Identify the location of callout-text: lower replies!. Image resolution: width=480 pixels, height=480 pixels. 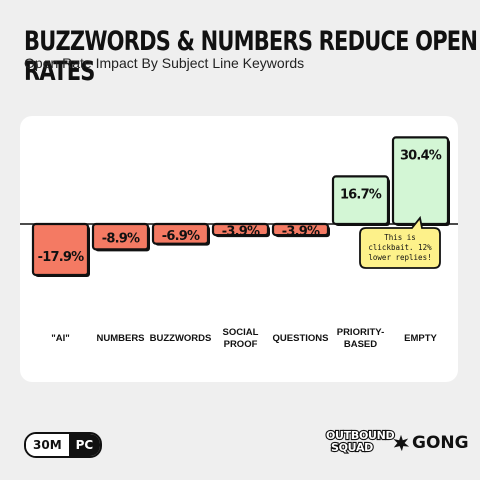
(399, 257).